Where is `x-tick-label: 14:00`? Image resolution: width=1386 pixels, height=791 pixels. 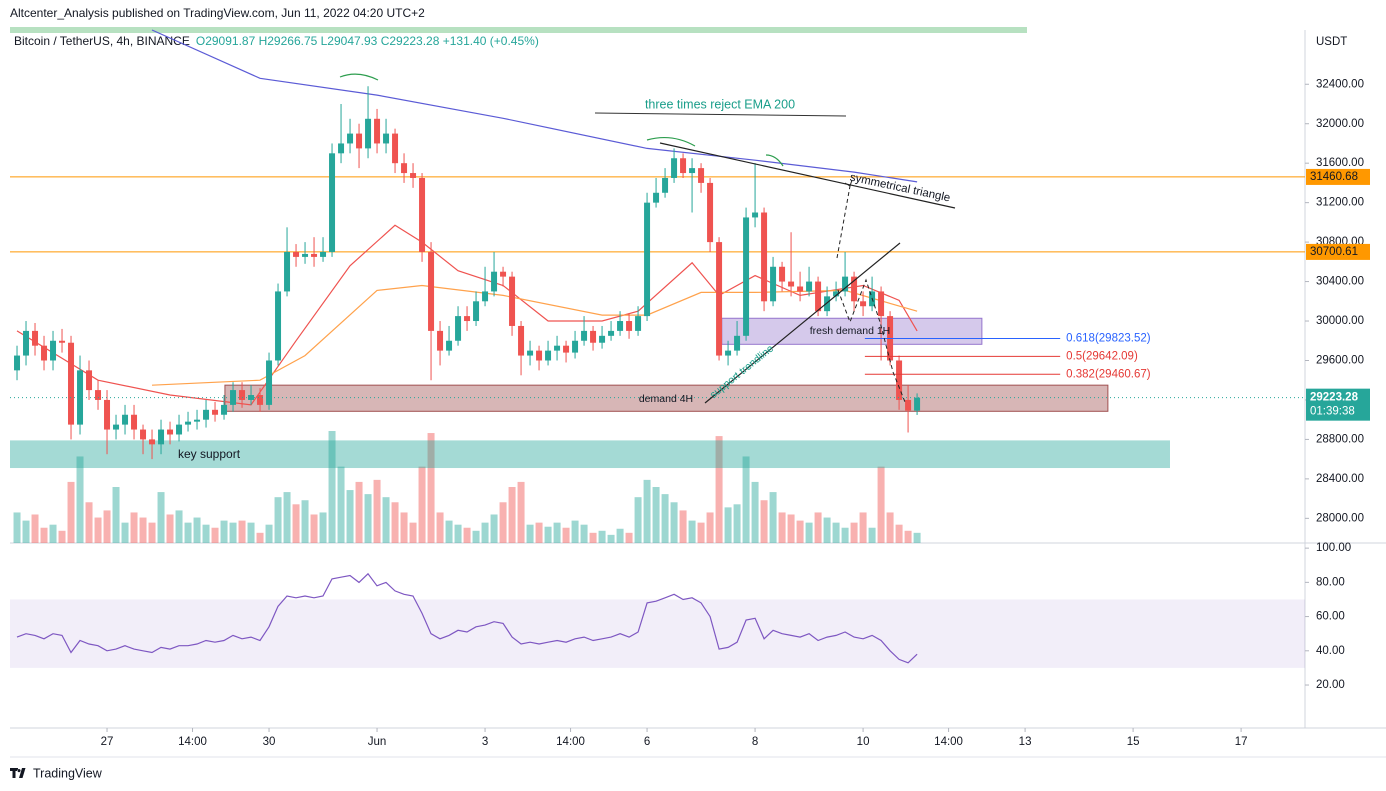 x-tick-label: 14:00 is located at coordinates (192, 742).